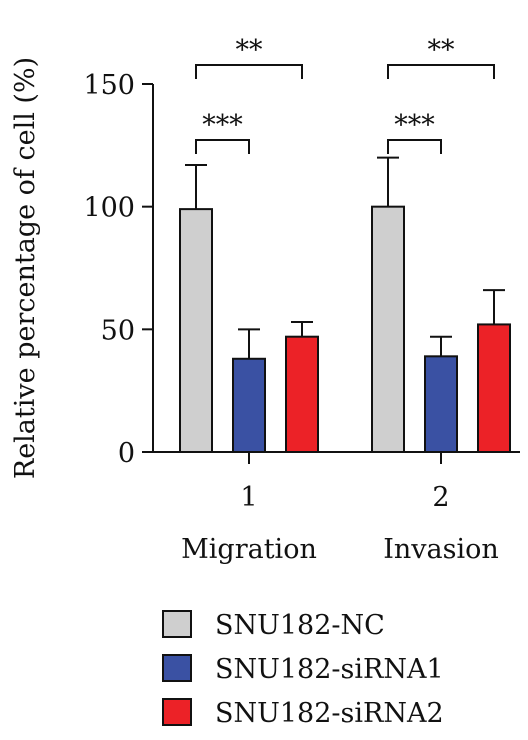 The image size is (528, 740). What do you see at coordinates (300, 625) in the screenshot?
I see `legend-label: SNU182-NC` at bounding box center [300, 625].